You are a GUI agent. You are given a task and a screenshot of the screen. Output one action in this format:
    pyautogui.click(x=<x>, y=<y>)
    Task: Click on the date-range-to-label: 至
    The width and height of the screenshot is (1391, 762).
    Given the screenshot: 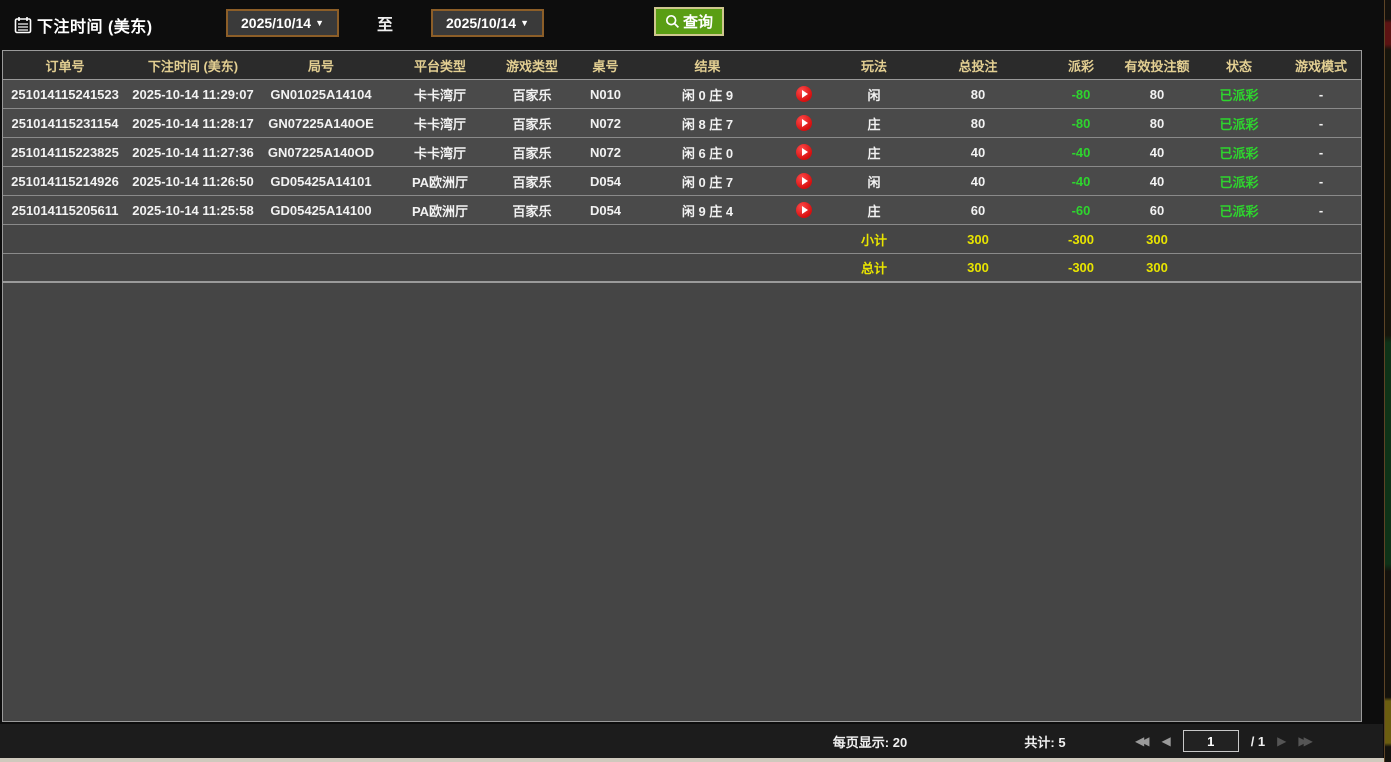 What is the action you would take?
    pyautogui.click(x=385, y=25)
    